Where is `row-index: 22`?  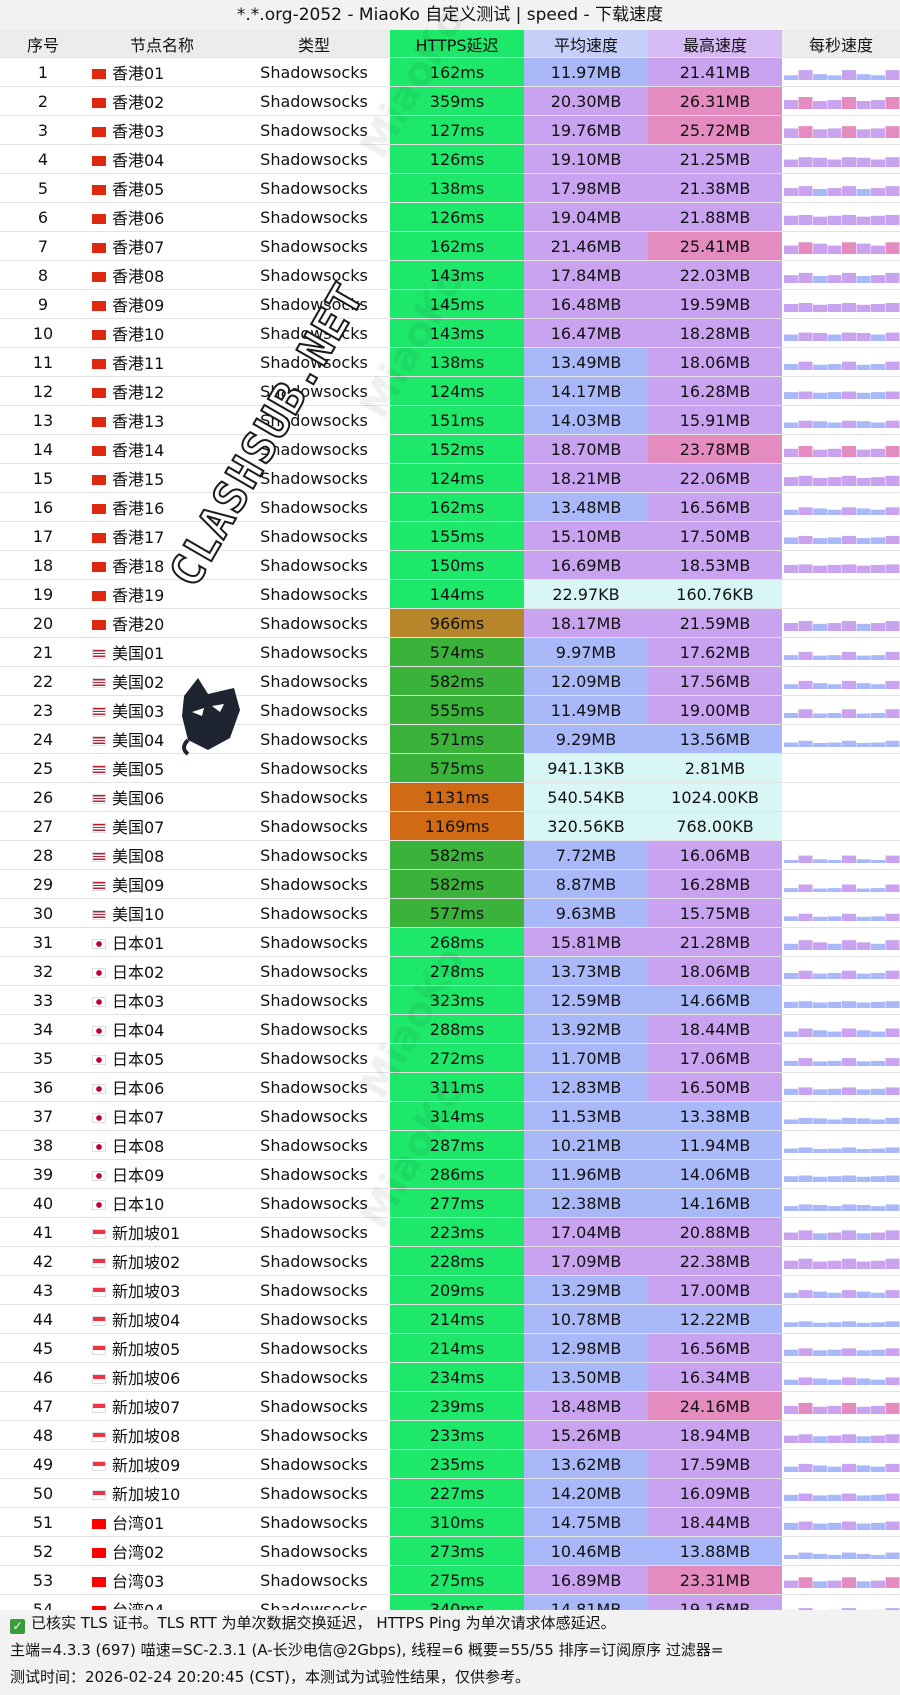 row-index: 22 is located at coordinates (43, 681).